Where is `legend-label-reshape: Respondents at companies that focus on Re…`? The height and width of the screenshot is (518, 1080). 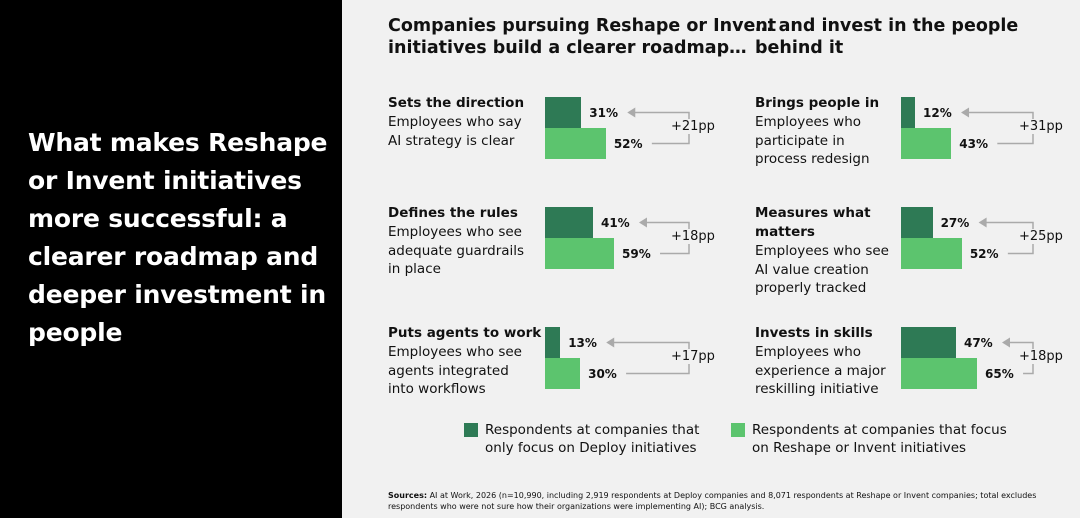 legend-label-reshape: Respondents at companies that focus on Re… is located at coordinates (882, 439).